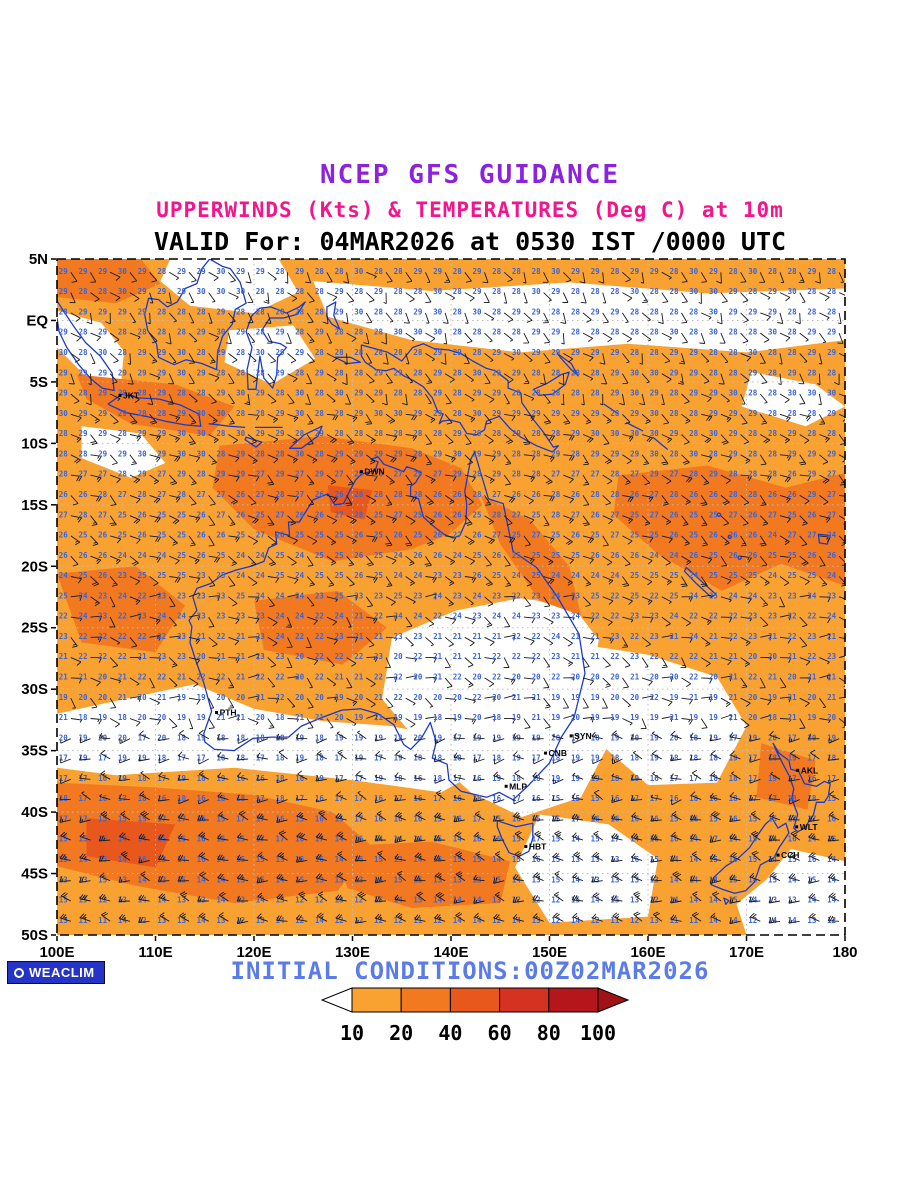 The image size is (900, 1200). What do you see at coordinates (161, 514) in the screenshot?
I see `temp-value: 25` at bounding box center [161, 514].